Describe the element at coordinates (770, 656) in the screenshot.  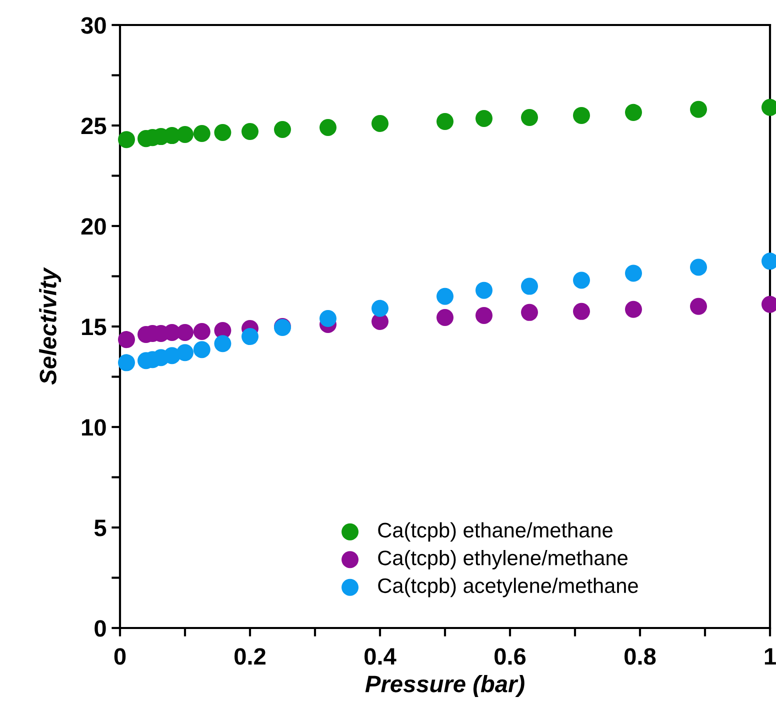
I see `x-tick-label: 1` at that location.